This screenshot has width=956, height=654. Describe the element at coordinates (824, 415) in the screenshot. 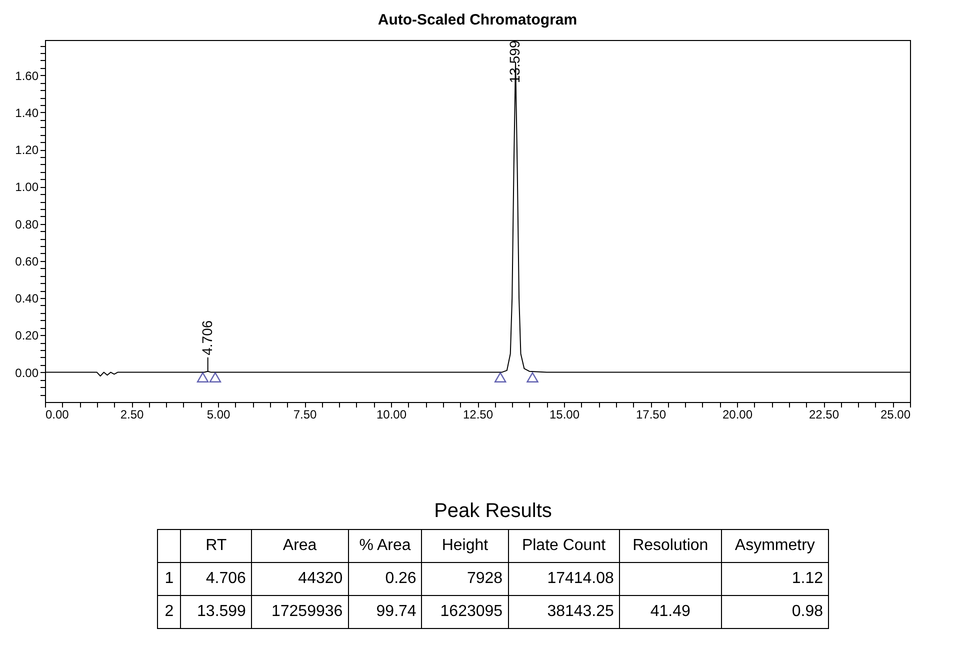

I see `x-tick-label: 22.50` at that location.